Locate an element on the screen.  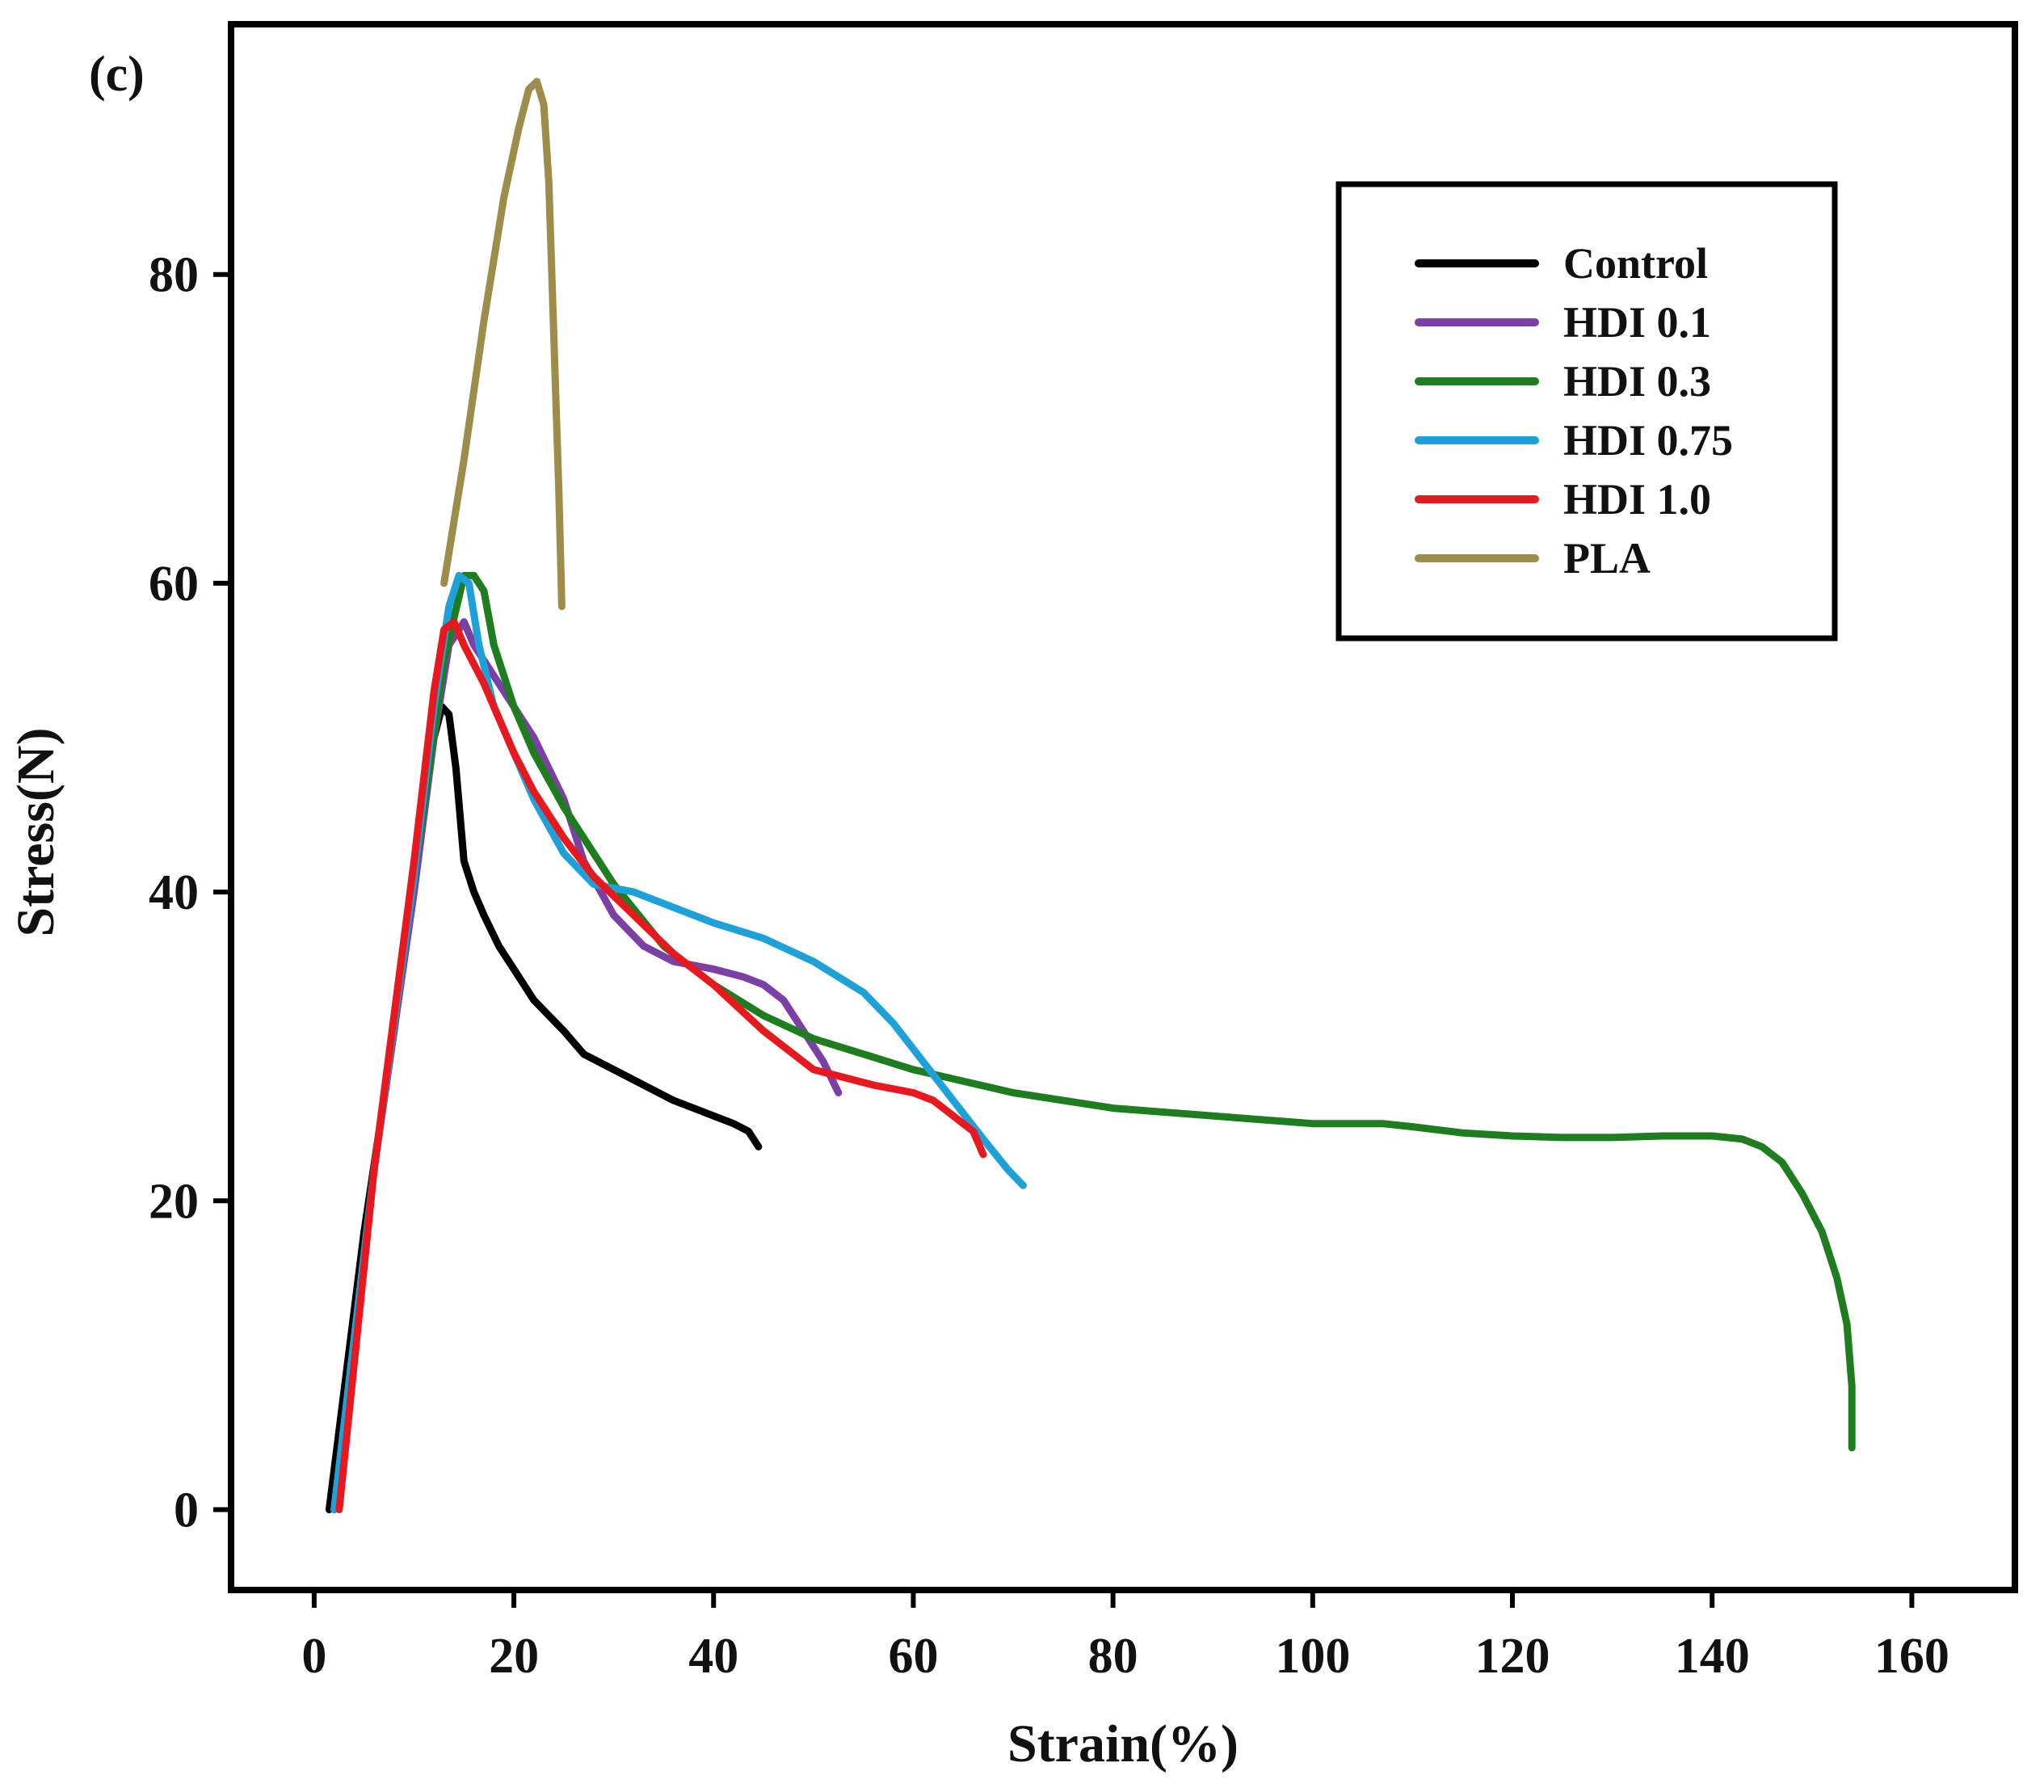
x-axis-title: Strain(%) is located at coordinates (1123, 1743).